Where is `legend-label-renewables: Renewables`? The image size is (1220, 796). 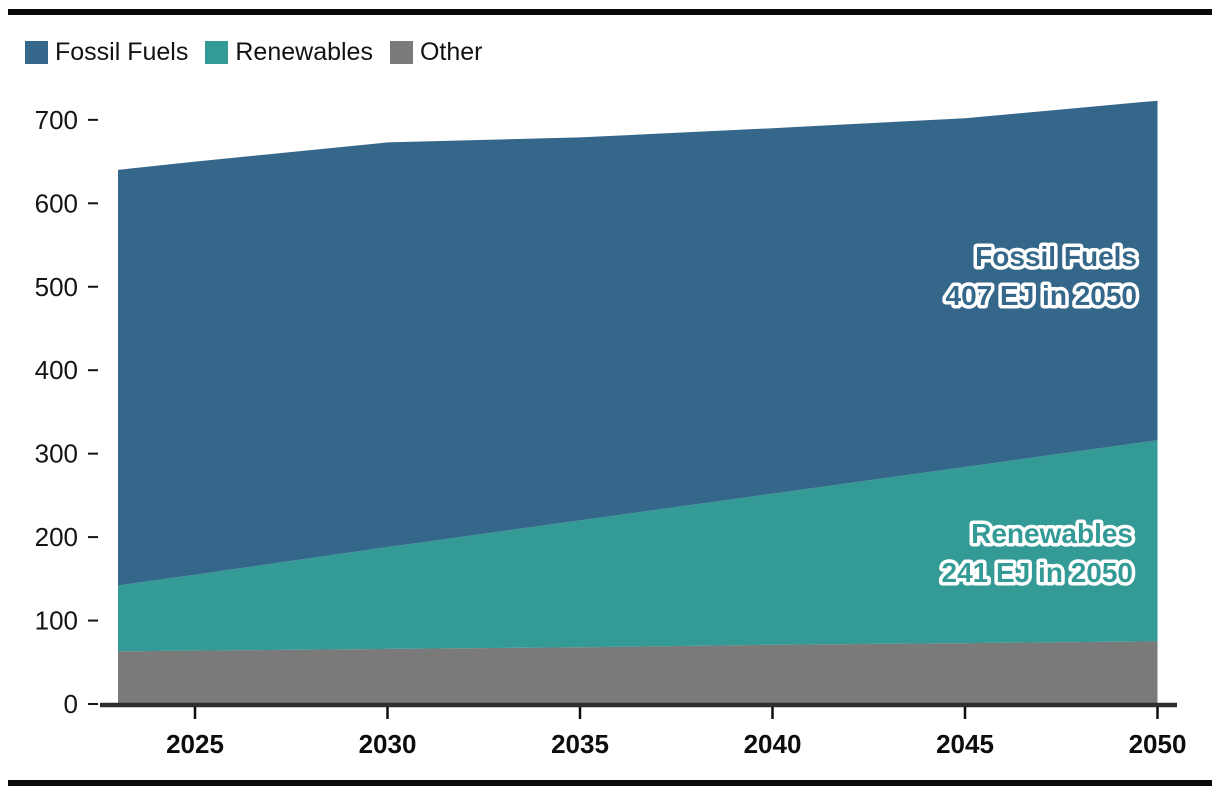
legend-label-renewables: Renewables is located at coordinates (304, 52).